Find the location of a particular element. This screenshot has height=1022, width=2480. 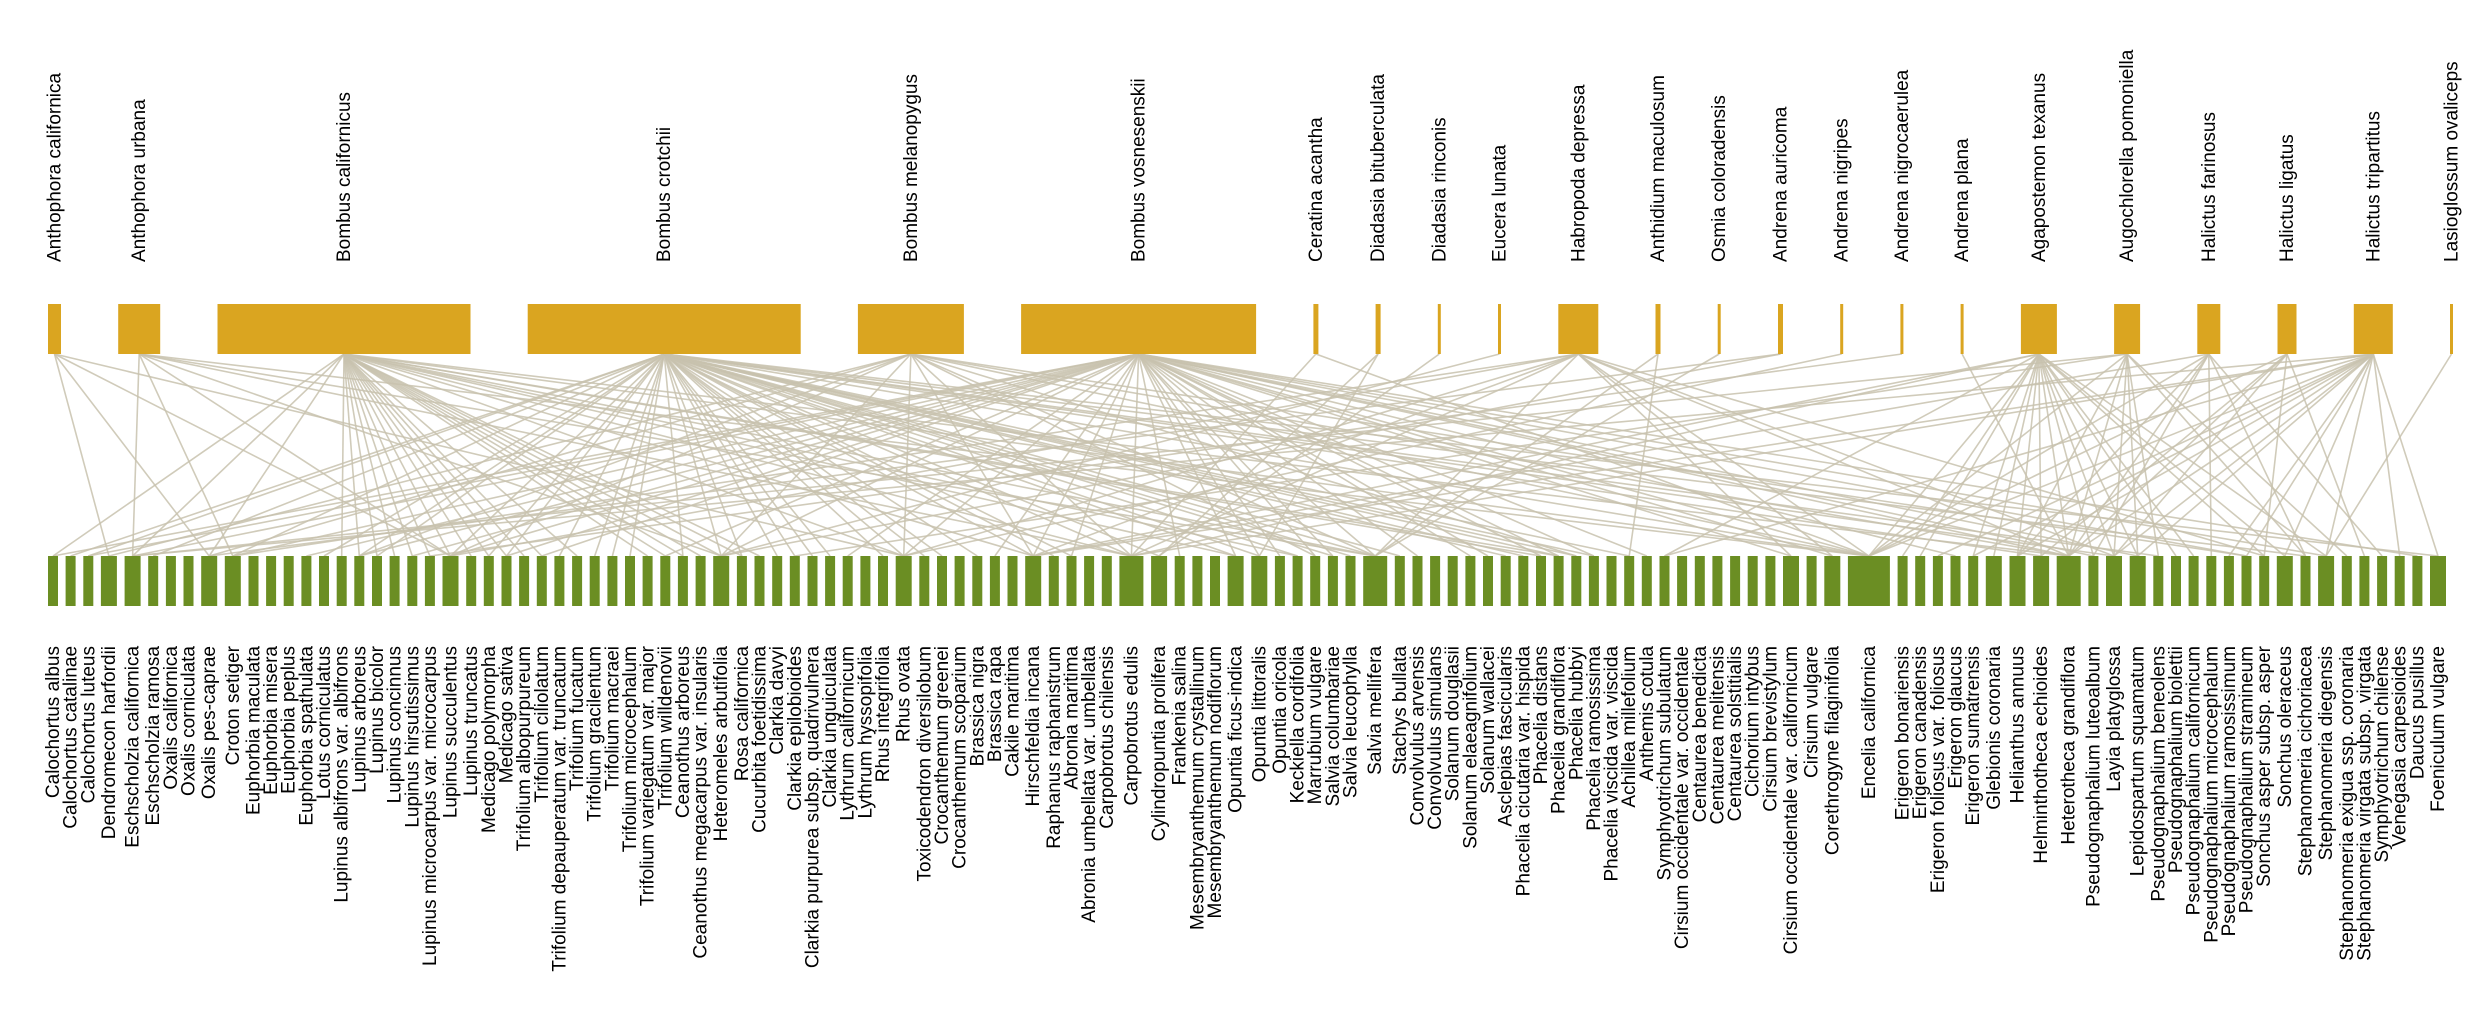

plant-label: Pseudognaphalium biolettii is located at coordinates (2176, 759).